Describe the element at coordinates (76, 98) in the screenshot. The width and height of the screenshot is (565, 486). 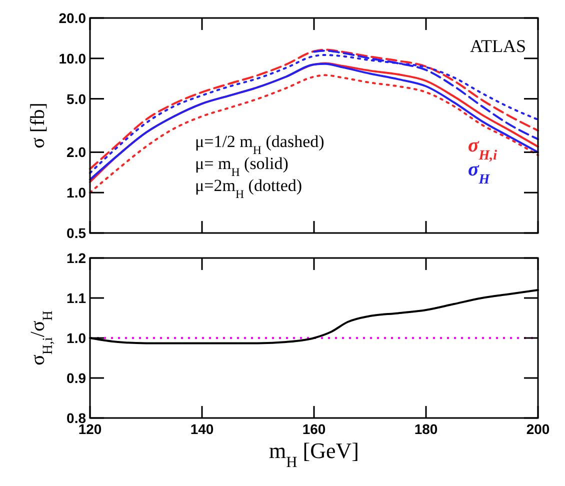
I see `y-tick-label: 5.0` at that location.